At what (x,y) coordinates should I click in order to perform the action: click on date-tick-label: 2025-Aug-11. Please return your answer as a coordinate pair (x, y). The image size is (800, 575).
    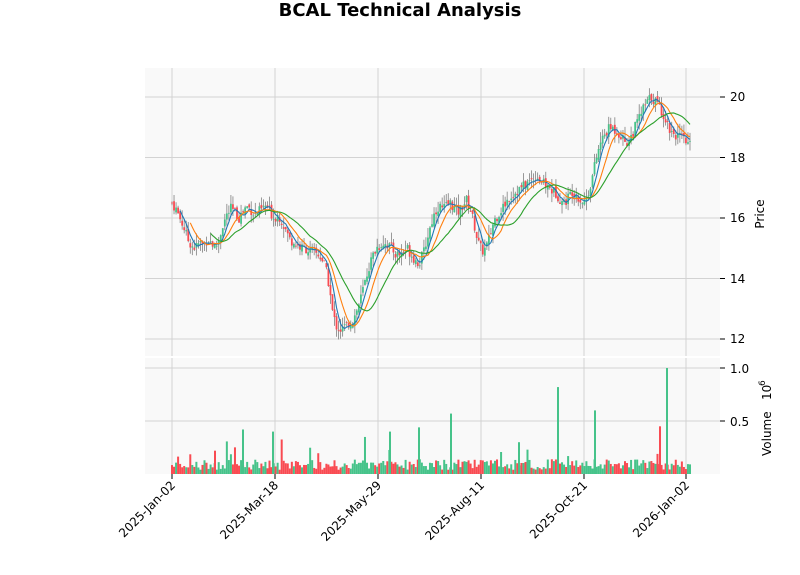
    Looking at the image, I should click on (454, 510).